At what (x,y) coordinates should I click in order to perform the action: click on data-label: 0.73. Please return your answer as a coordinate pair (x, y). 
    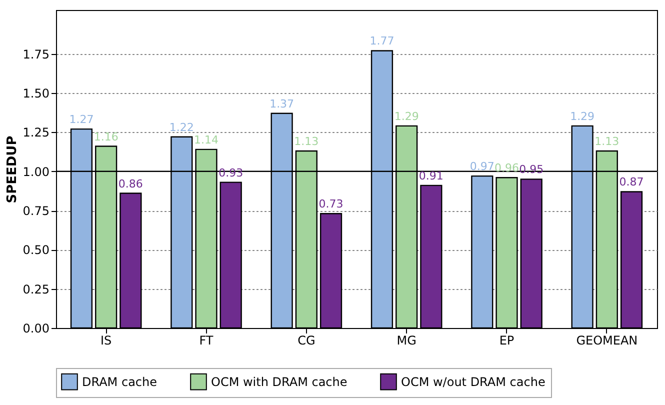
    Looking at the image, I should click on (331, 204).